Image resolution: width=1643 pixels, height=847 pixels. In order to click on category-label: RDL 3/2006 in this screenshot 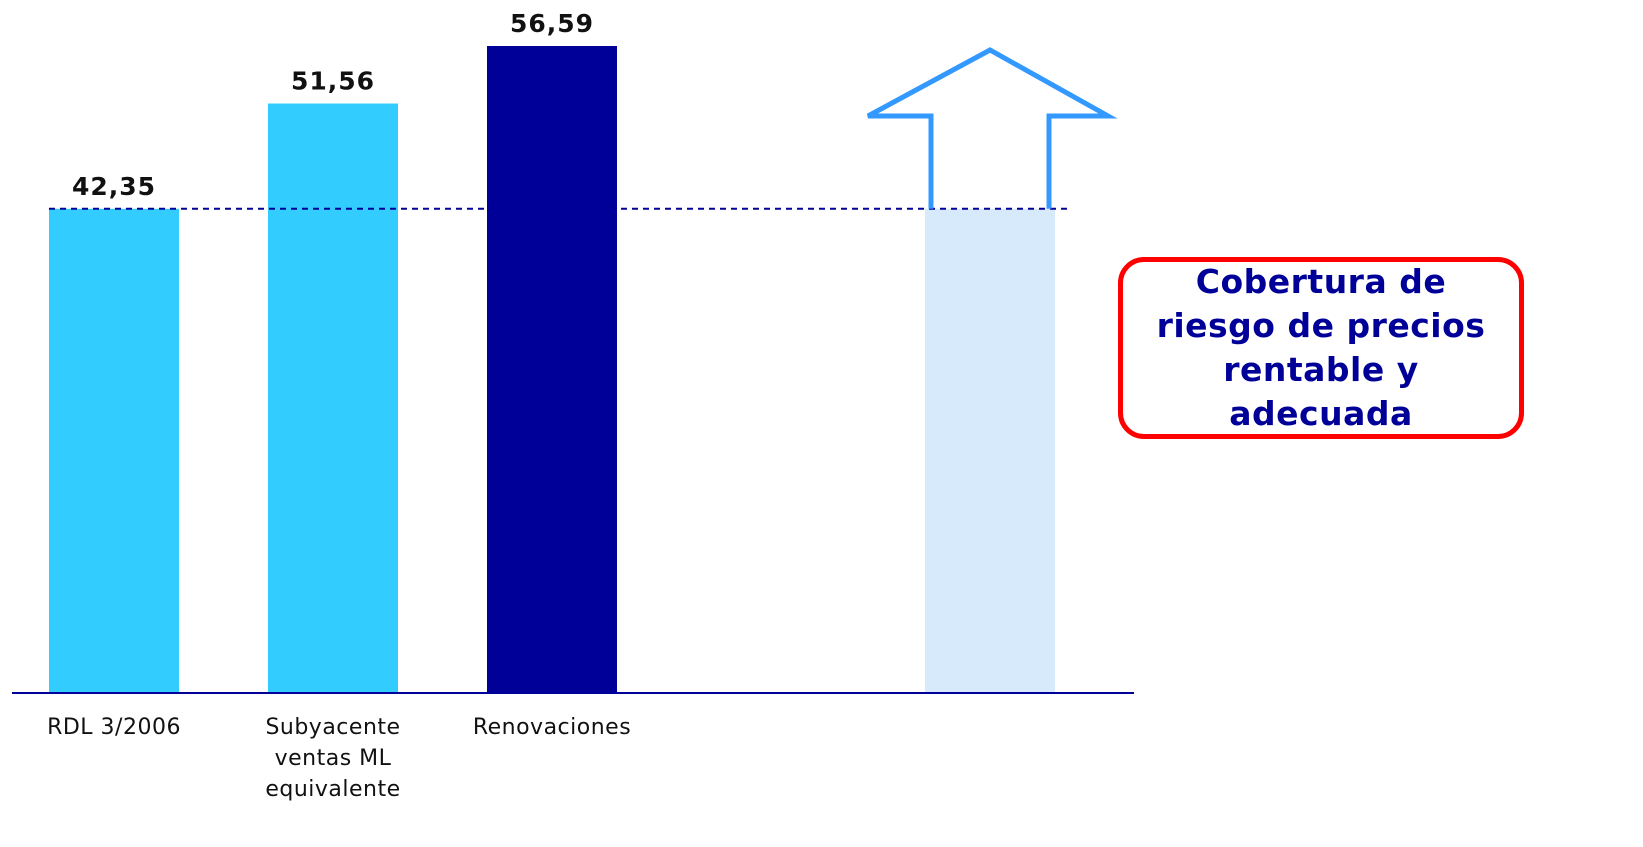, I will do `click(114, 727)`.